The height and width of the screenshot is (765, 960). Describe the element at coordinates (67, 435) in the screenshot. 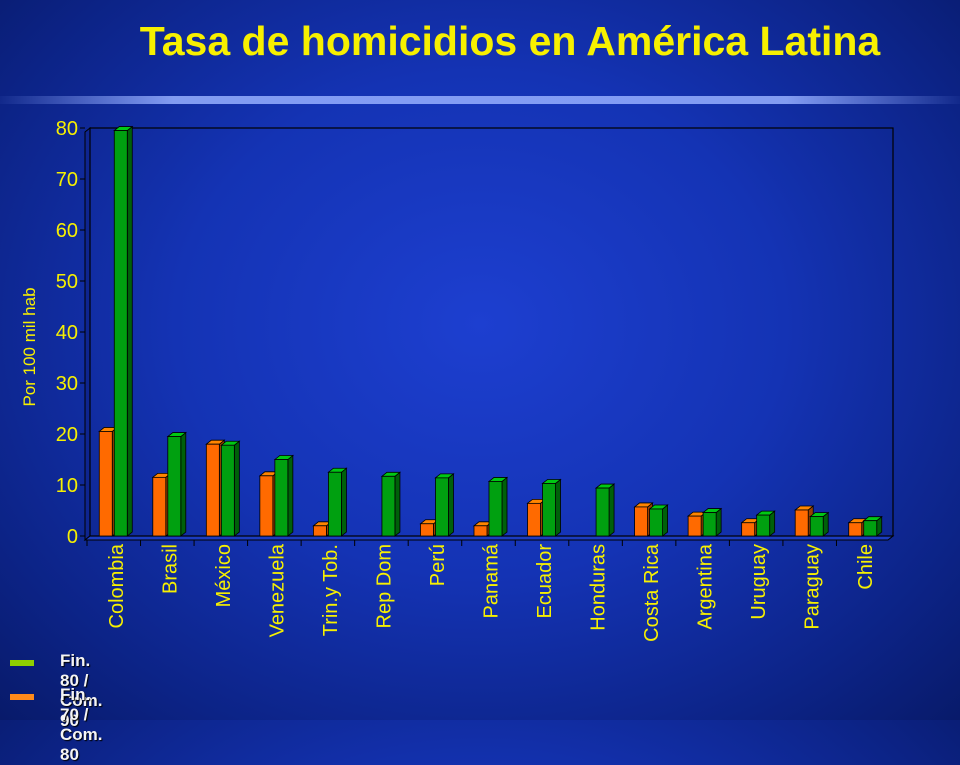

I see `y-tick-label: 20` at that location.